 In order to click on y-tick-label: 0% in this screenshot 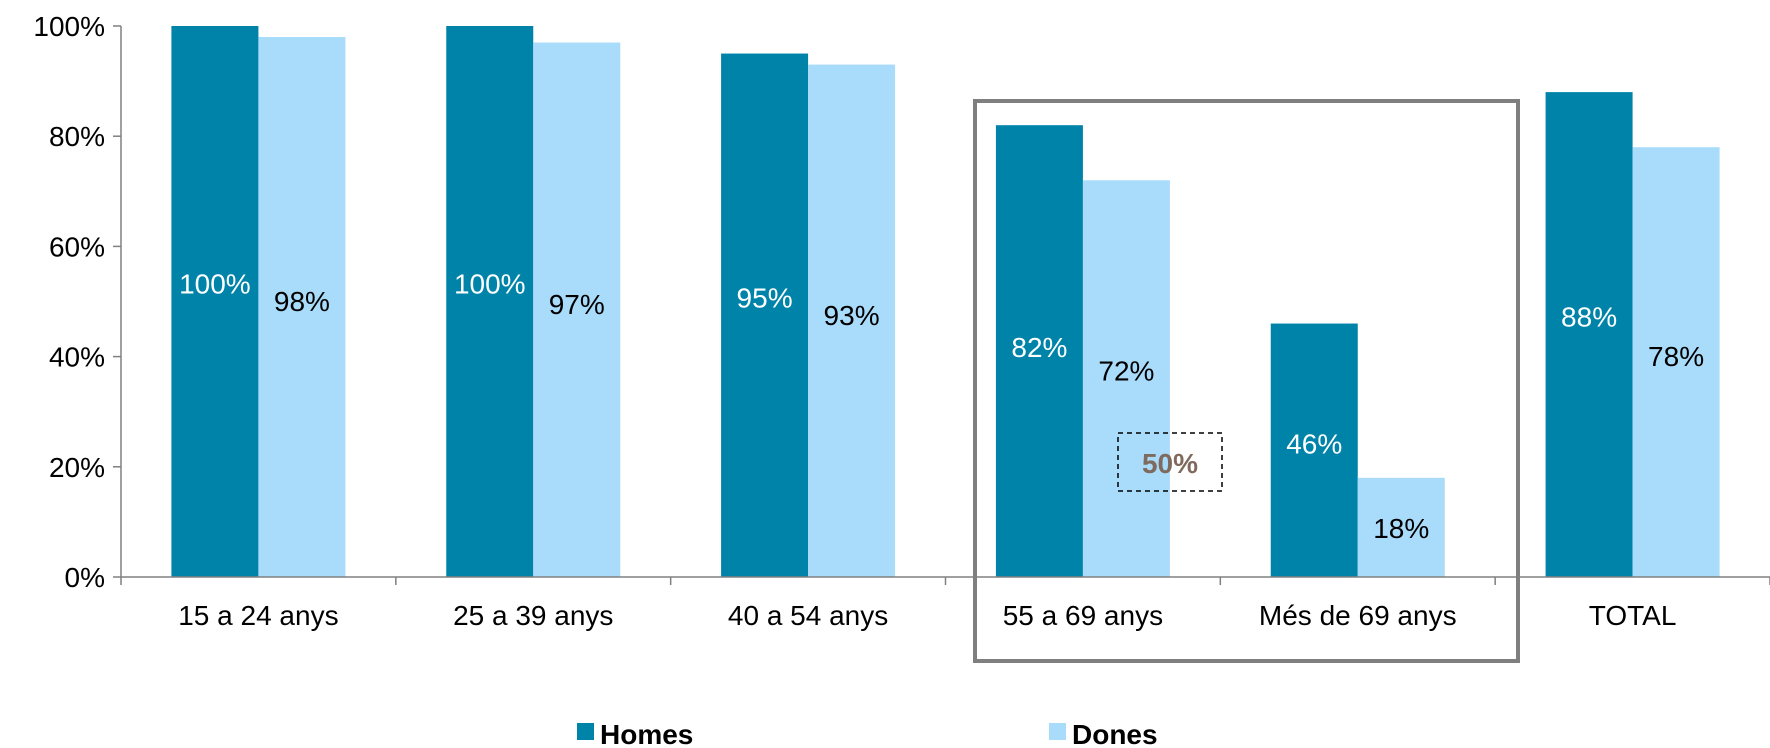, I will do `click(85, 577)`.